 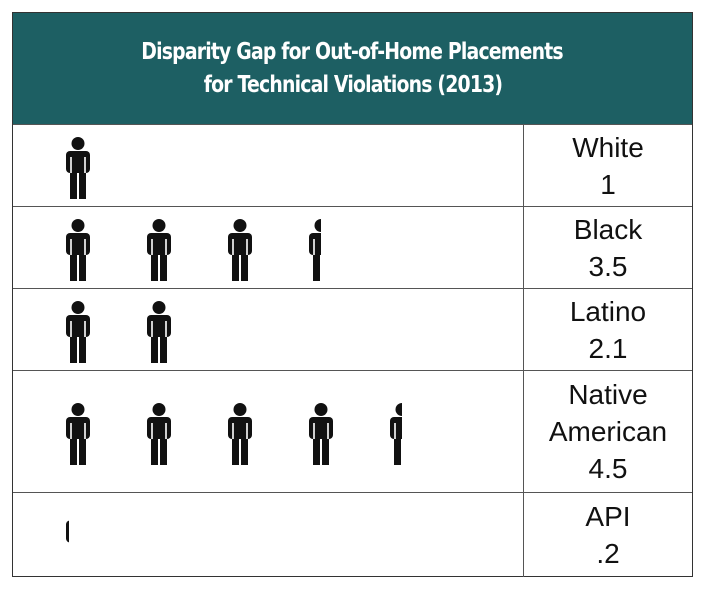 I want to click on row-label: Black 3.5, so click(x=608, y=247).